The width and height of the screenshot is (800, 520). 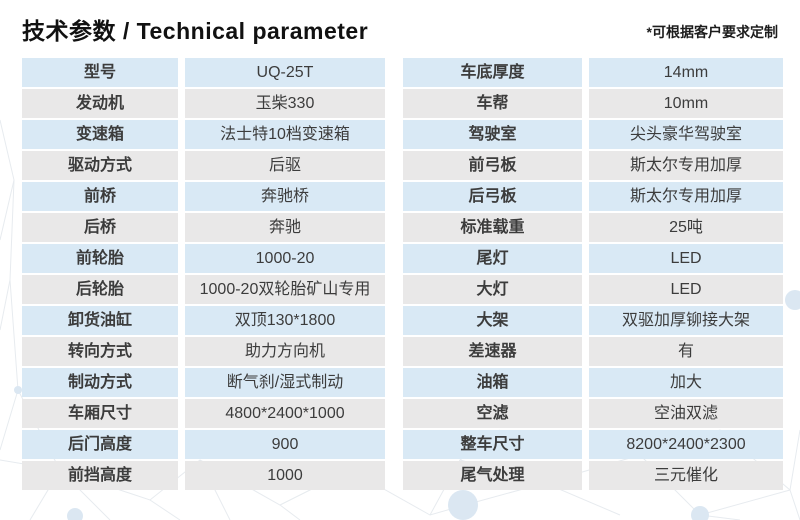 I want to click on row-label-cell: 油箱, so click(x=492, y=382).